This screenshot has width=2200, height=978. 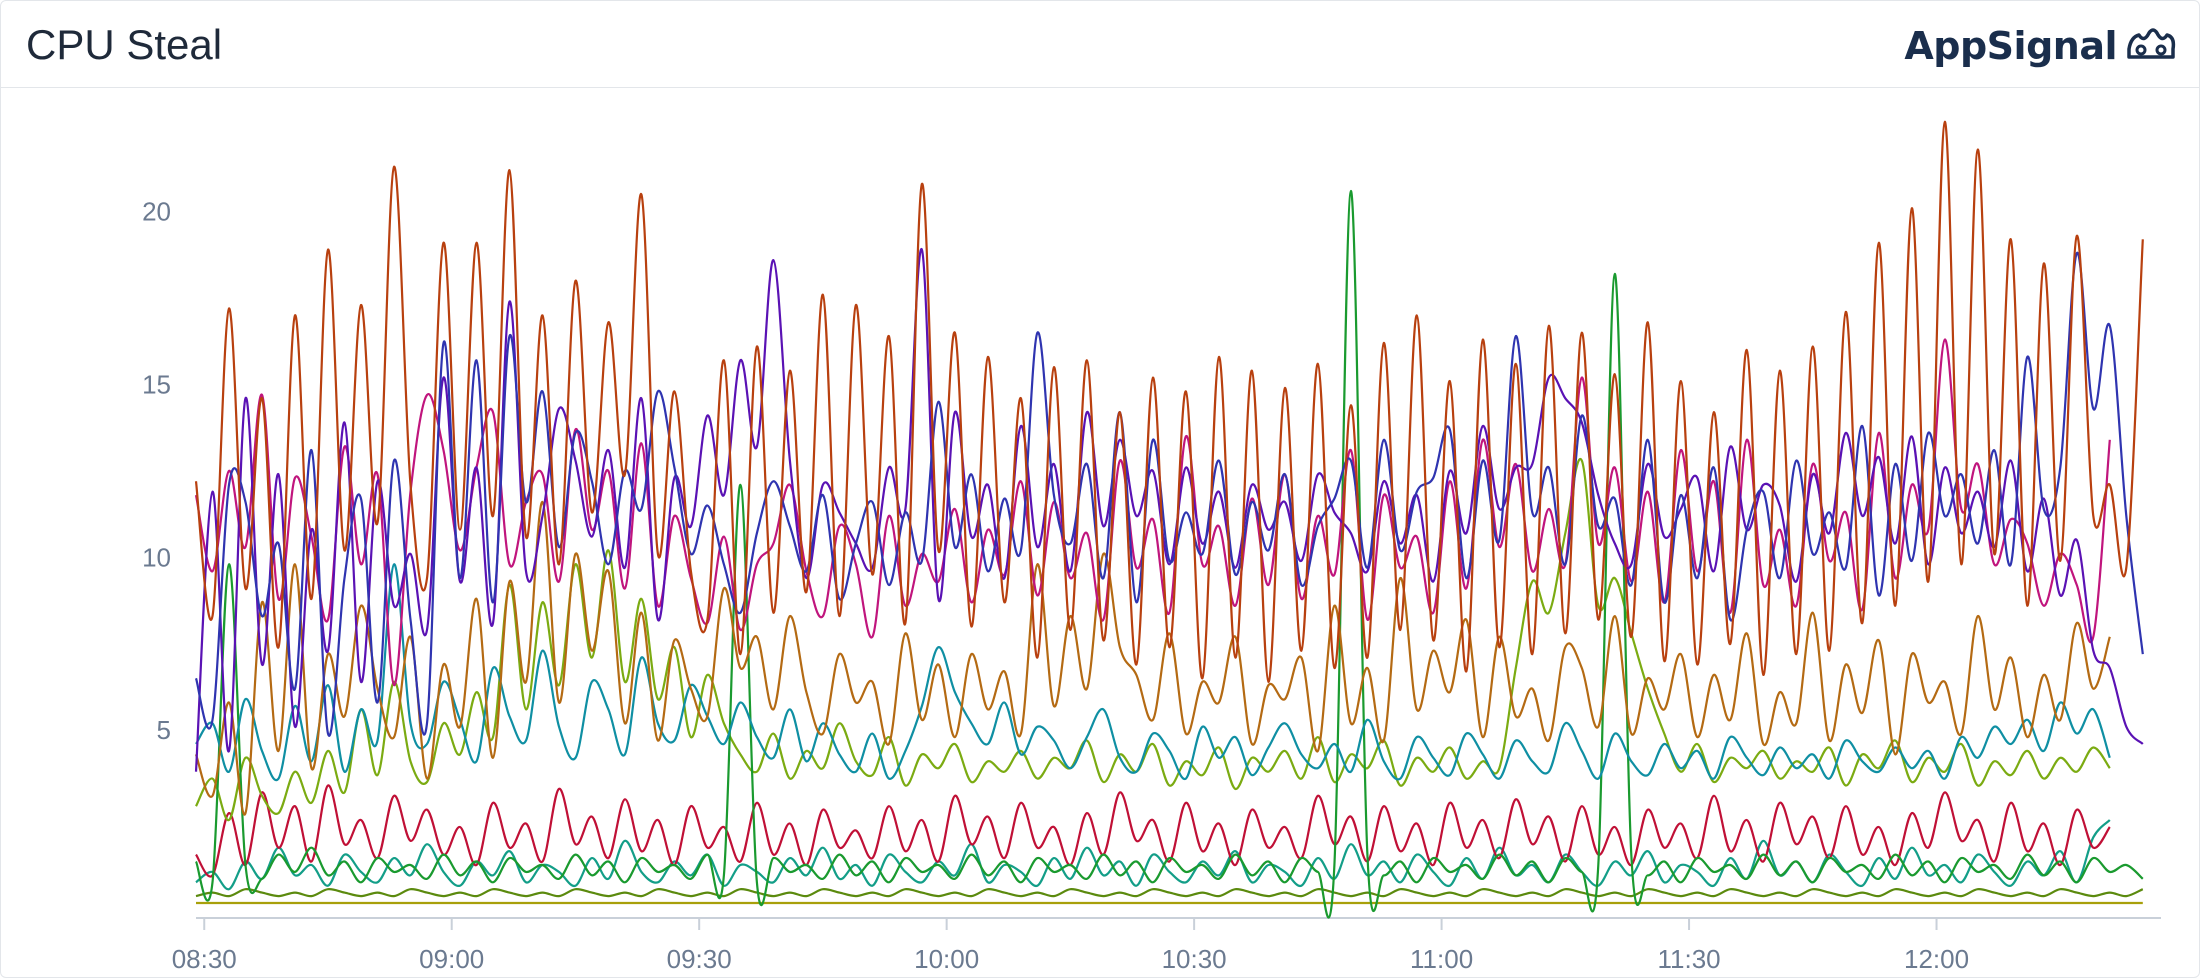 What do you see at coordinates (156, 471) in the screenshot?
I see `y-axis: 5 10 15 20` at bounding box center [156, 471].